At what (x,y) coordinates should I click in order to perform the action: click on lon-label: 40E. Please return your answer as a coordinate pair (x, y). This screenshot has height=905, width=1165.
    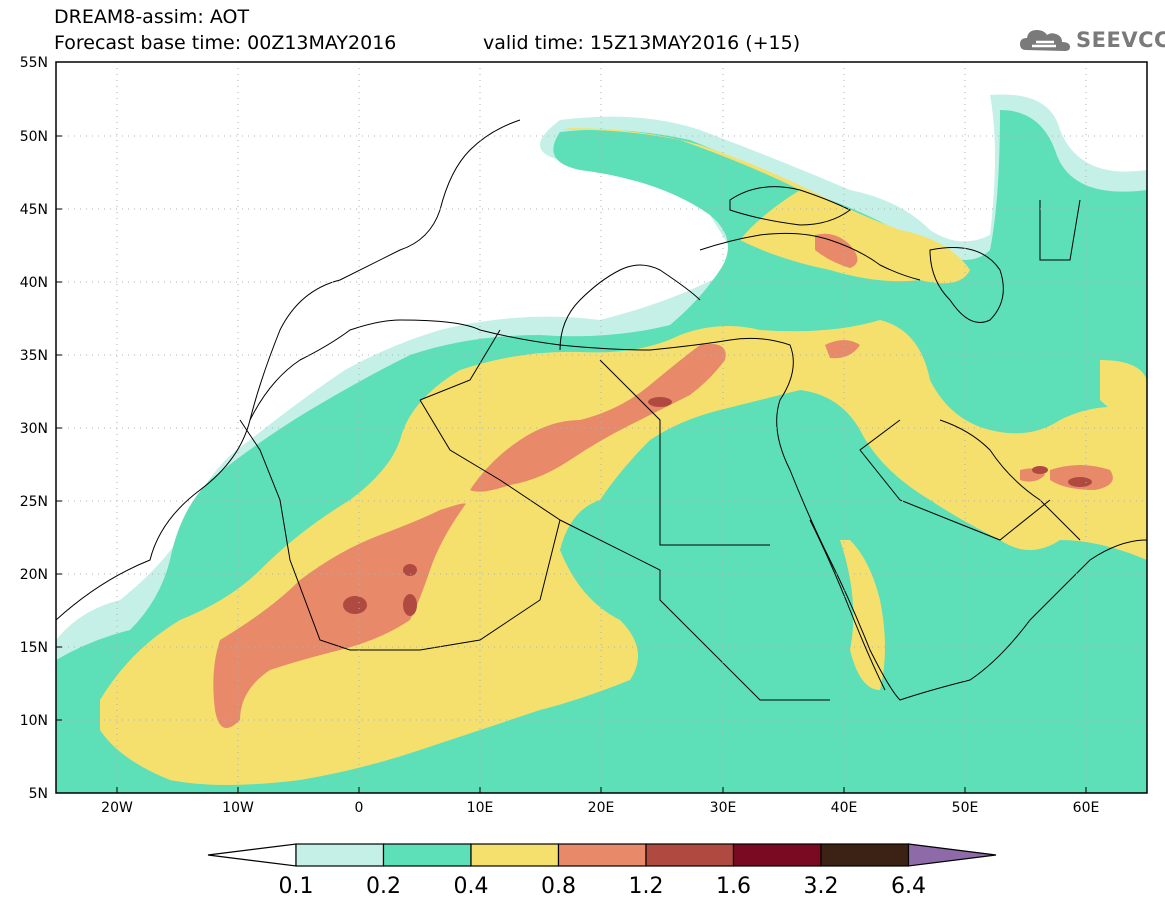
    Looking at the image, I should click on (844, 808).